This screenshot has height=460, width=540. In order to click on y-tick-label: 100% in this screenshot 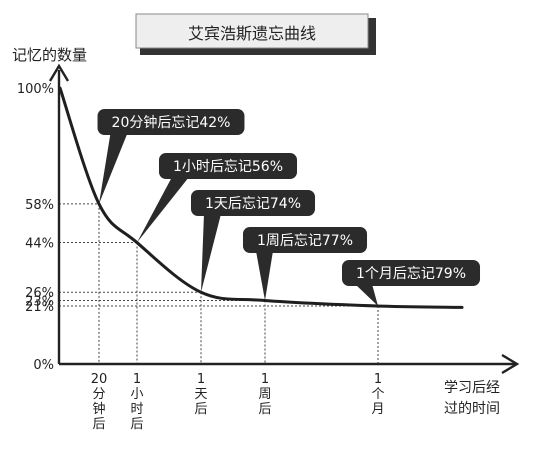, I will do `click(35, 89)`.